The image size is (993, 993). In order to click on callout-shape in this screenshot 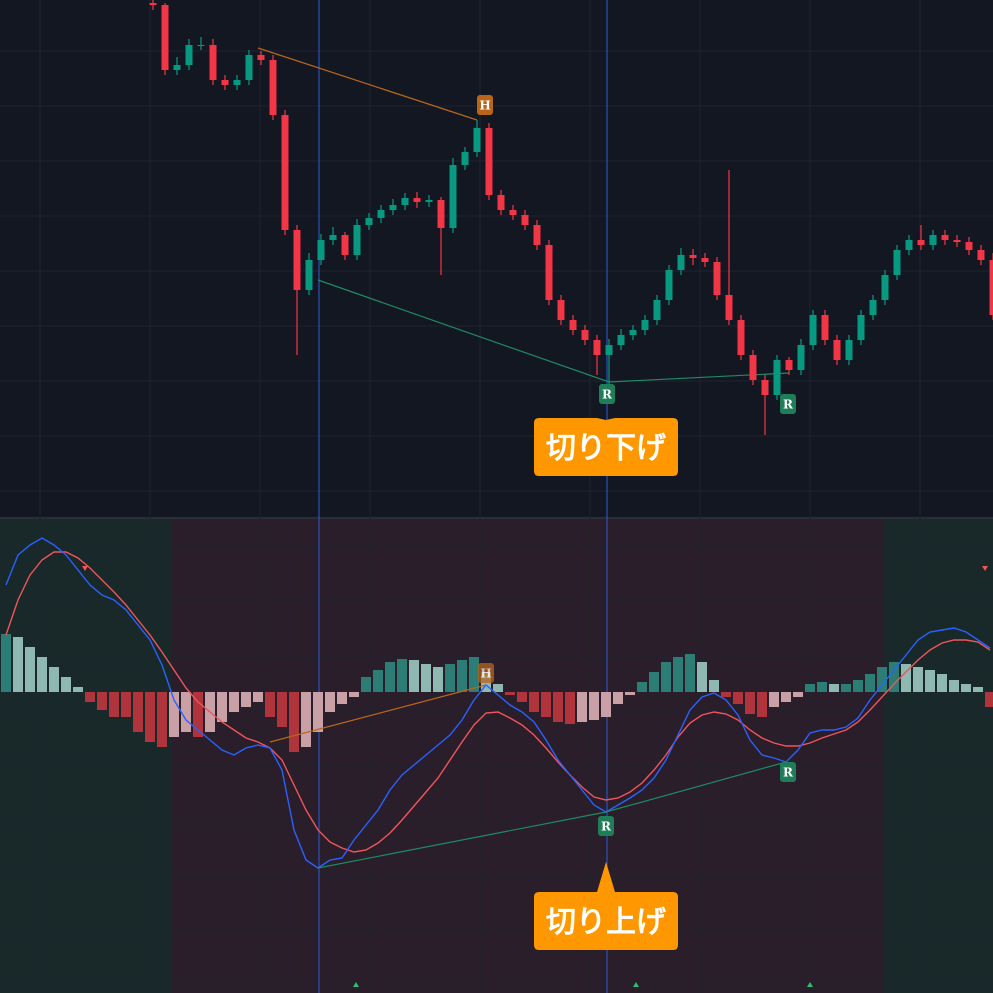, I will do `click(606, 447)`.